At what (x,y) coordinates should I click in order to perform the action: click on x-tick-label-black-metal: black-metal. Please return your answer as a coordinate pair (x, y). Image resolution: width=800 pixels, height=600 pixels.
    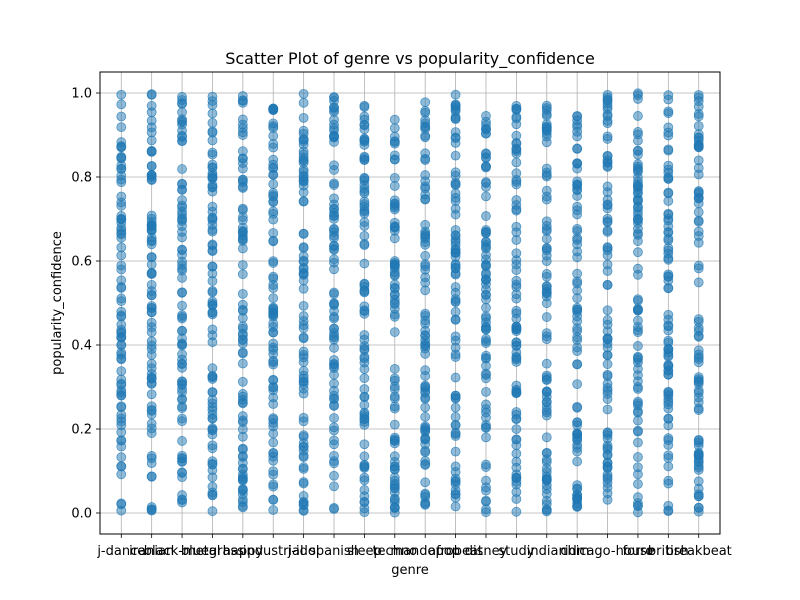
    Looking at the image, I should click on (182, 551).